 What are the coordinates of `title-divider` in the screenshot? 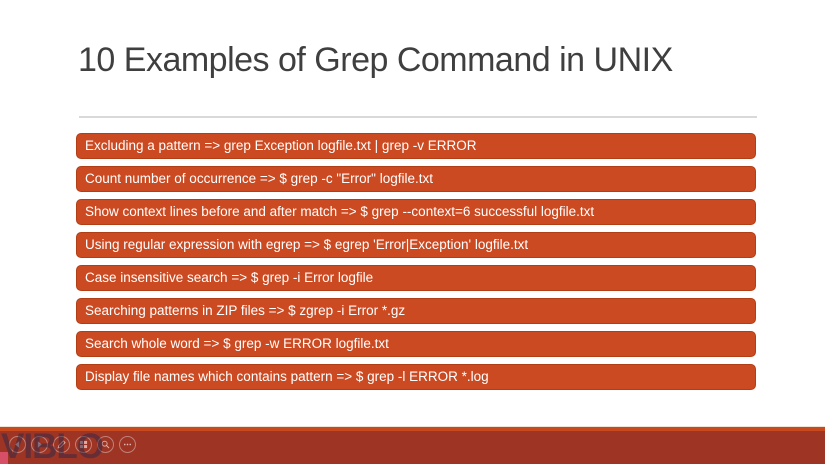 It's located at (418, 117).